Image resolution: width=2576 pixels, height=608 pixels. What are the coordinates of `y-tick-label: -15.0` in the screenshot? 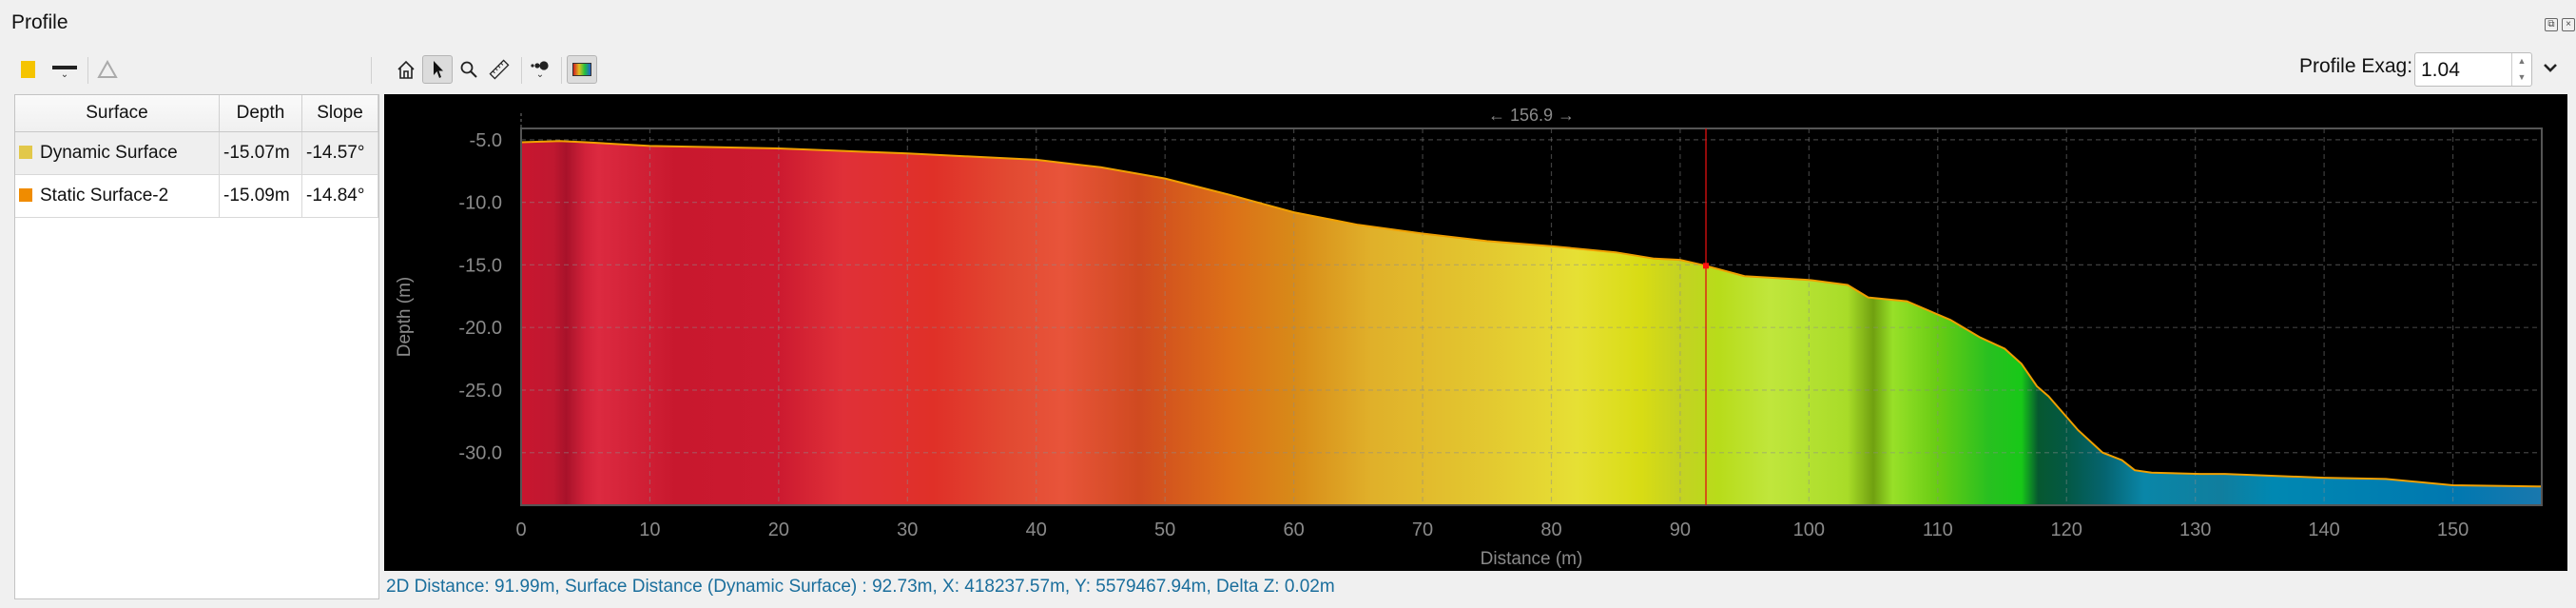 It's located at (480, 265).